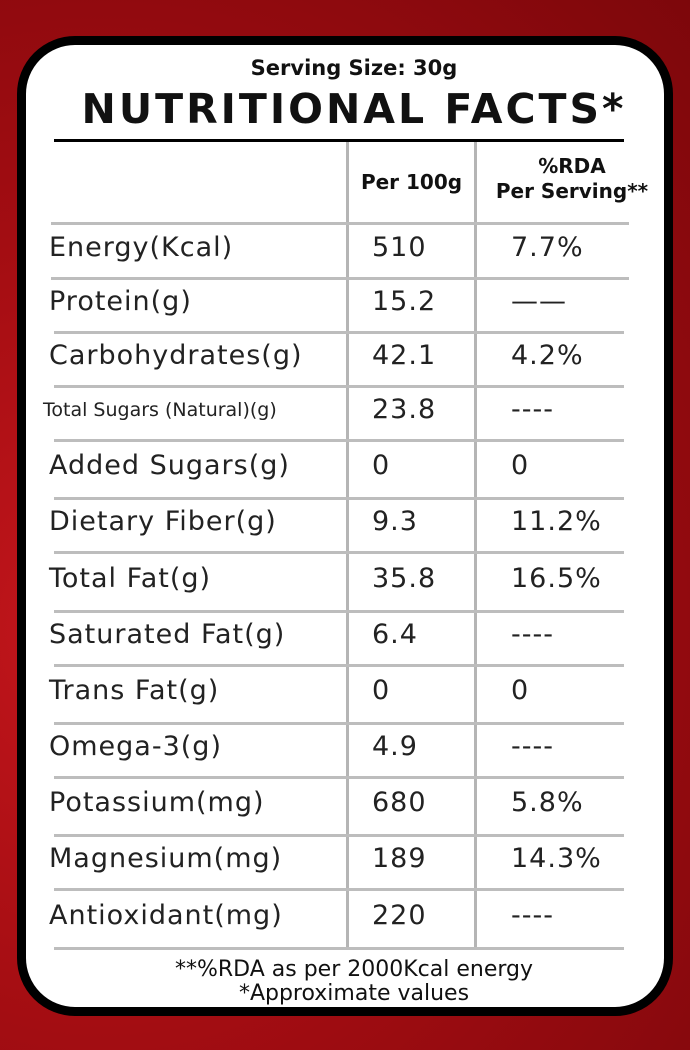  I want to click on per-100g-value: 680, so click(399, 802).